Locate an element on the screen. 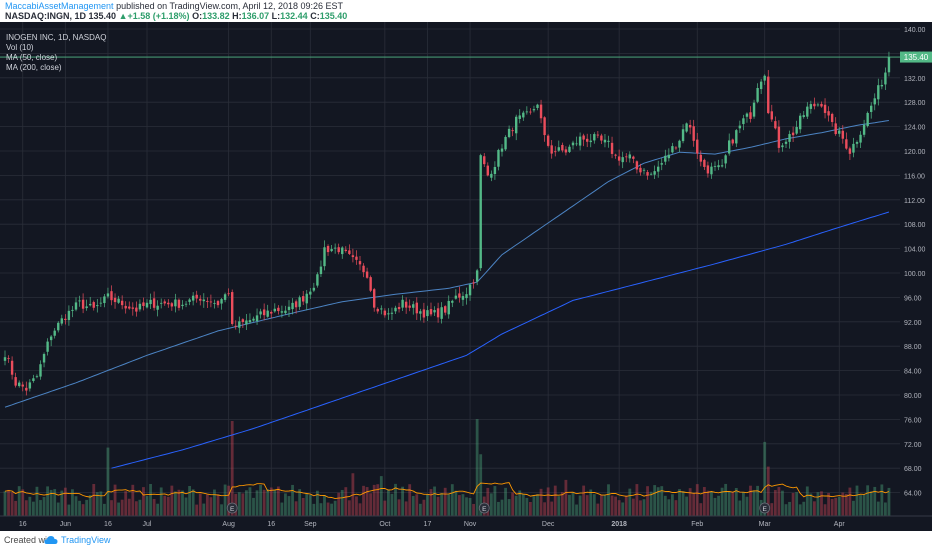 This screenshot has height=550, width=932. price-tick-label: 120.00 is located at coordinates (915, 152).